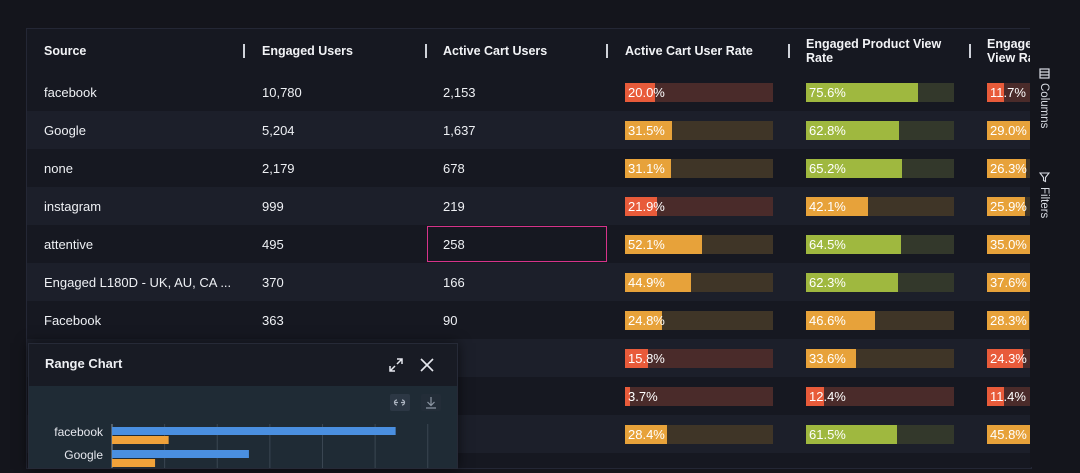 The height and width of the screenshot is (473, 1080). I want to click on bar-value: 33.6%, so click(827, 358).